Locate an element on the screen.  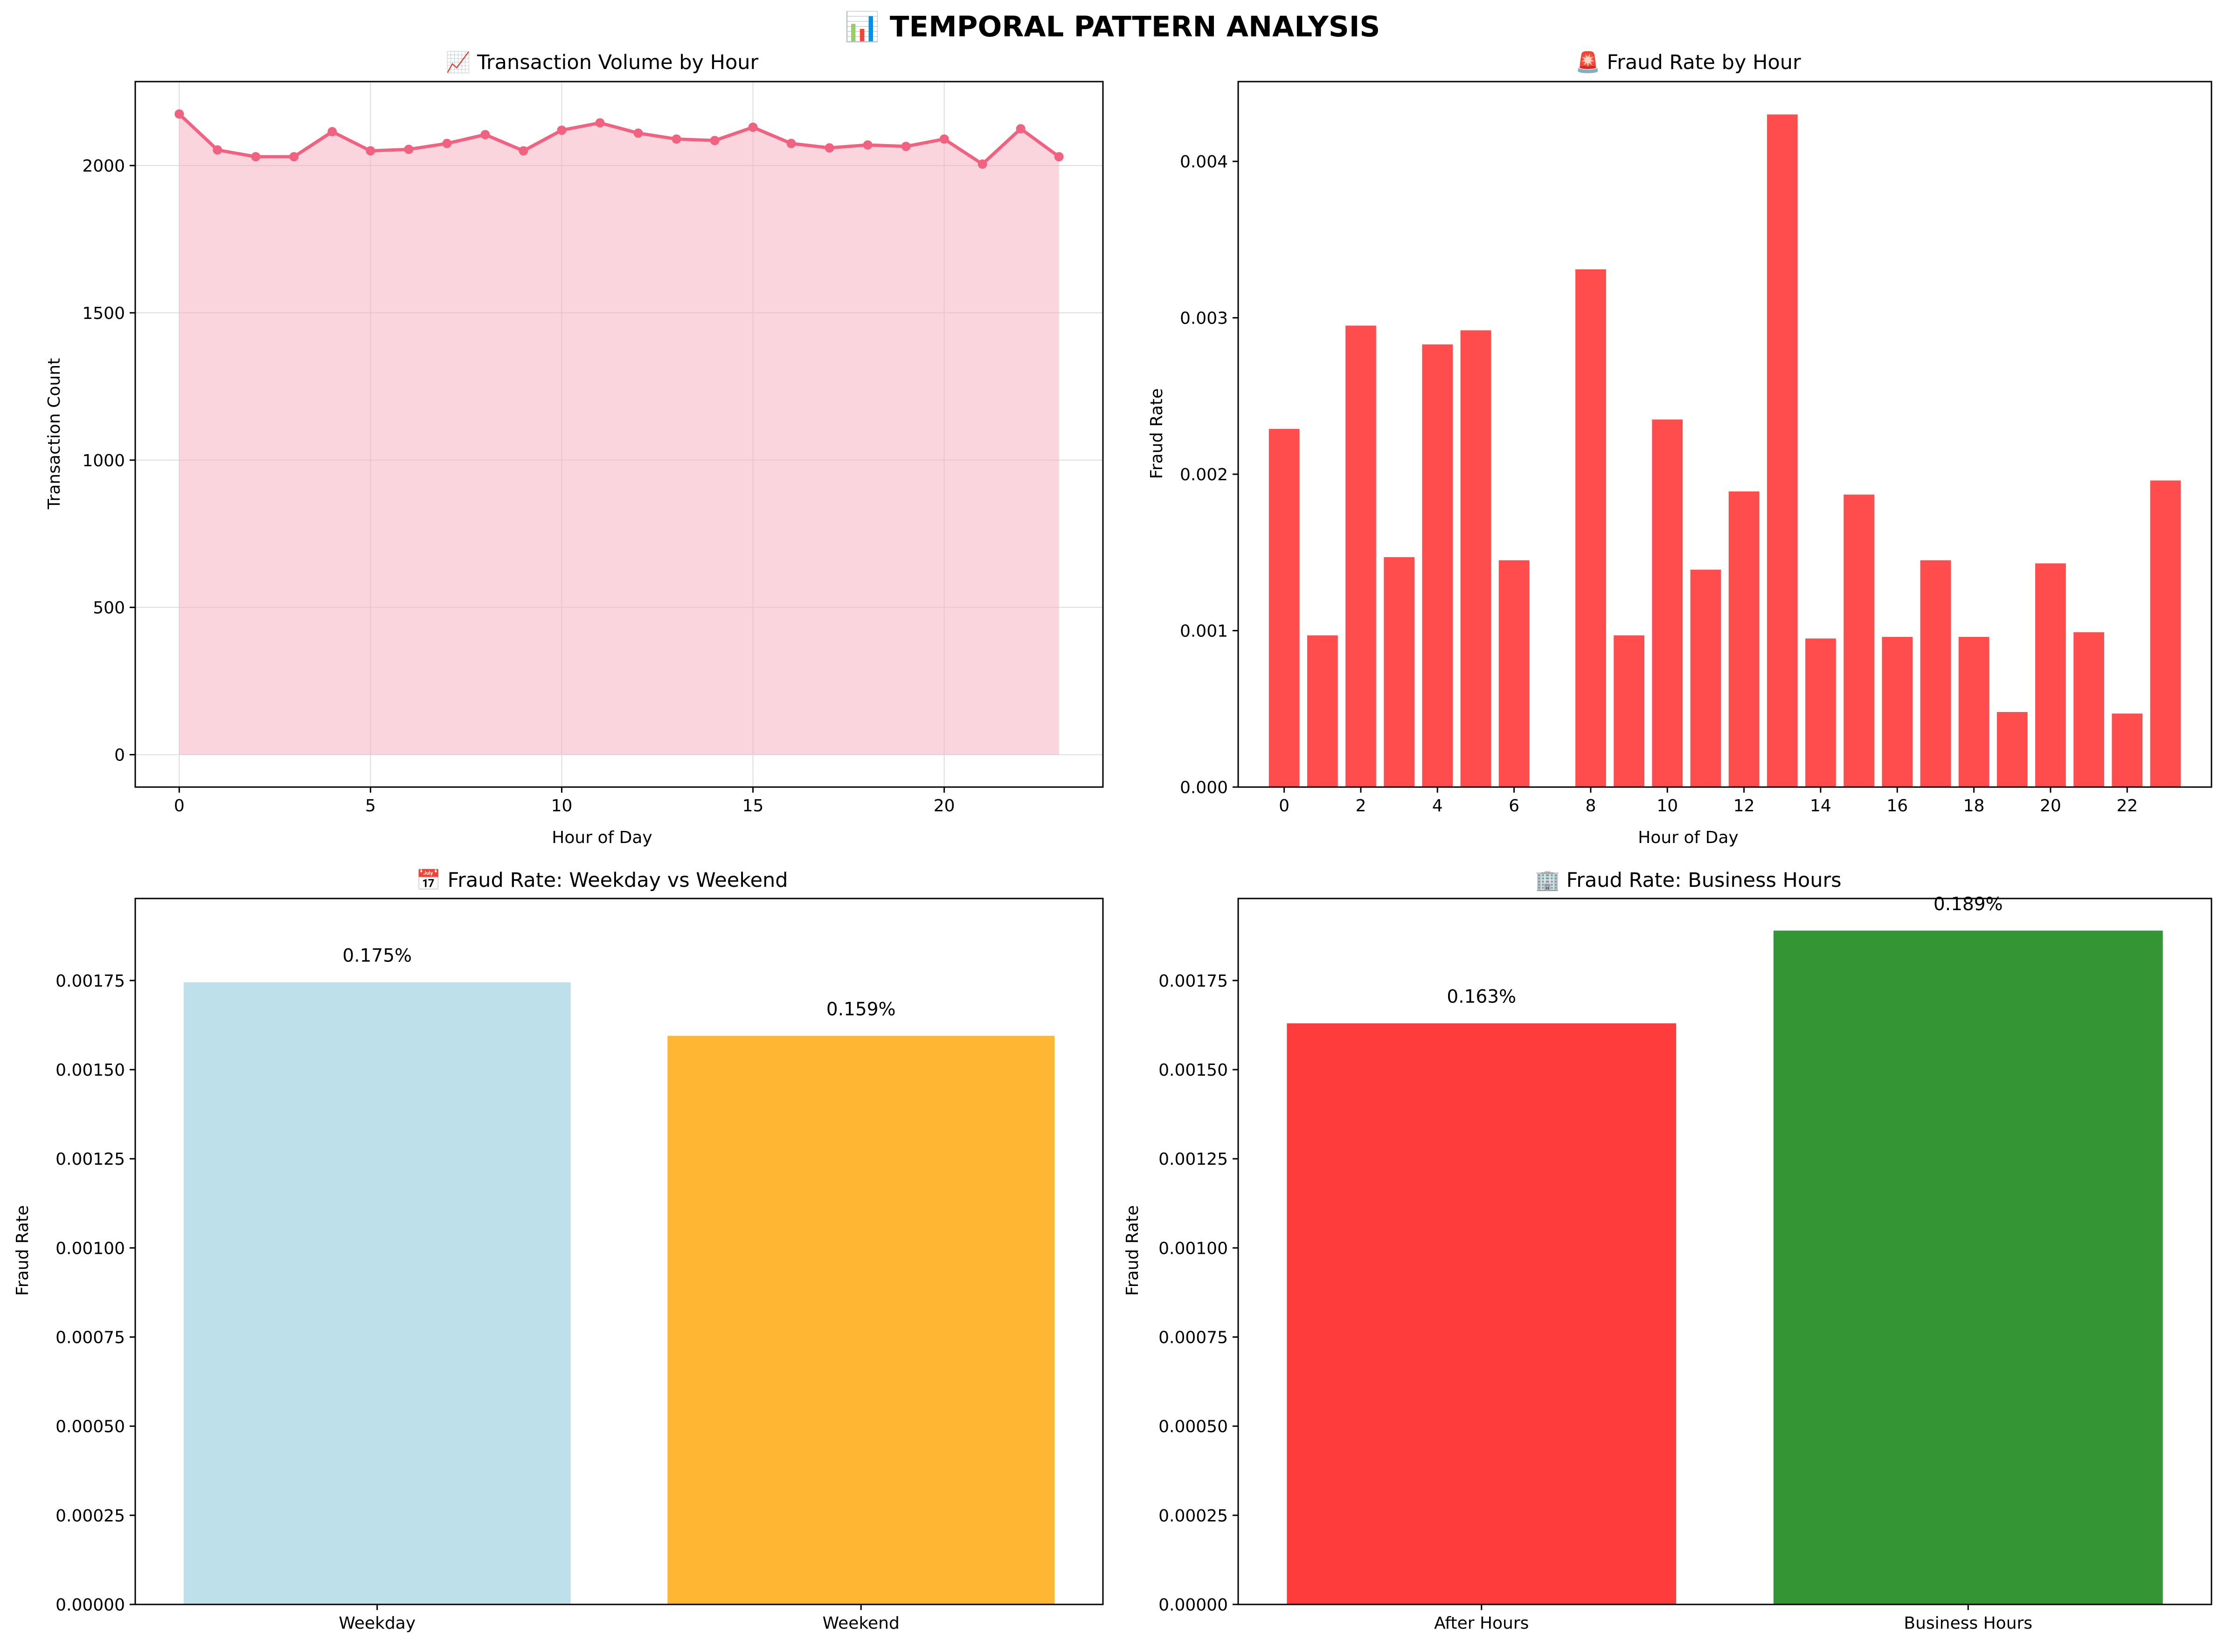
x-tick-label: 2 is located at coordinates (1360, 806).